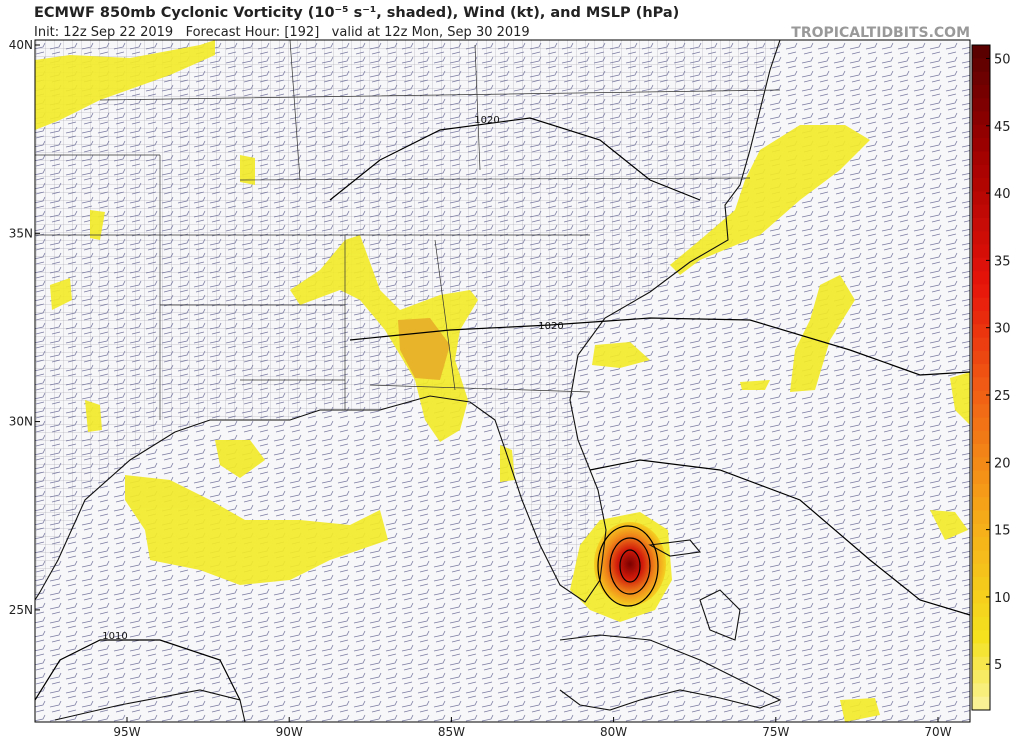 Image resolution: width=1024 pixels, height=742 pixels. I want to click on lat-label: 35N, so click(21, 233).